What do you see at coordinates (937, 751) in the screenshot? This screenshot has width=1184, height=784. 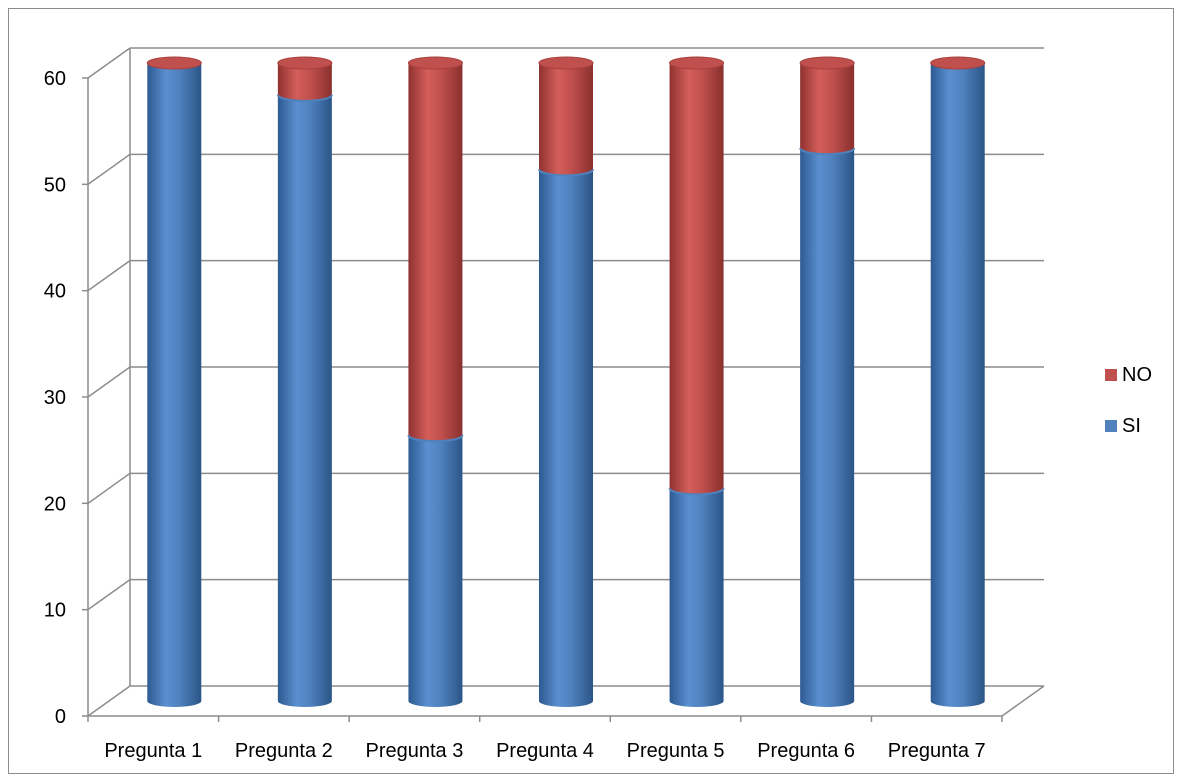 I see `x-tick-label: Pregunta 7` at bounding box center [937, 751].